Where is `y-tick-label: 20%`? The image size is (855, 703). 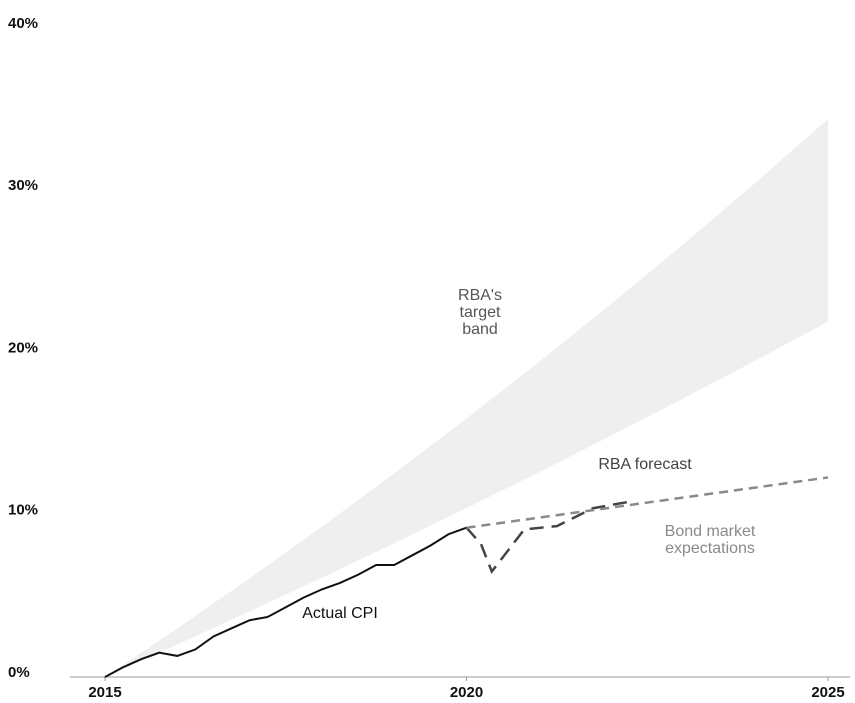
y-tick-label: 20% is located at coordinates (23, 347).